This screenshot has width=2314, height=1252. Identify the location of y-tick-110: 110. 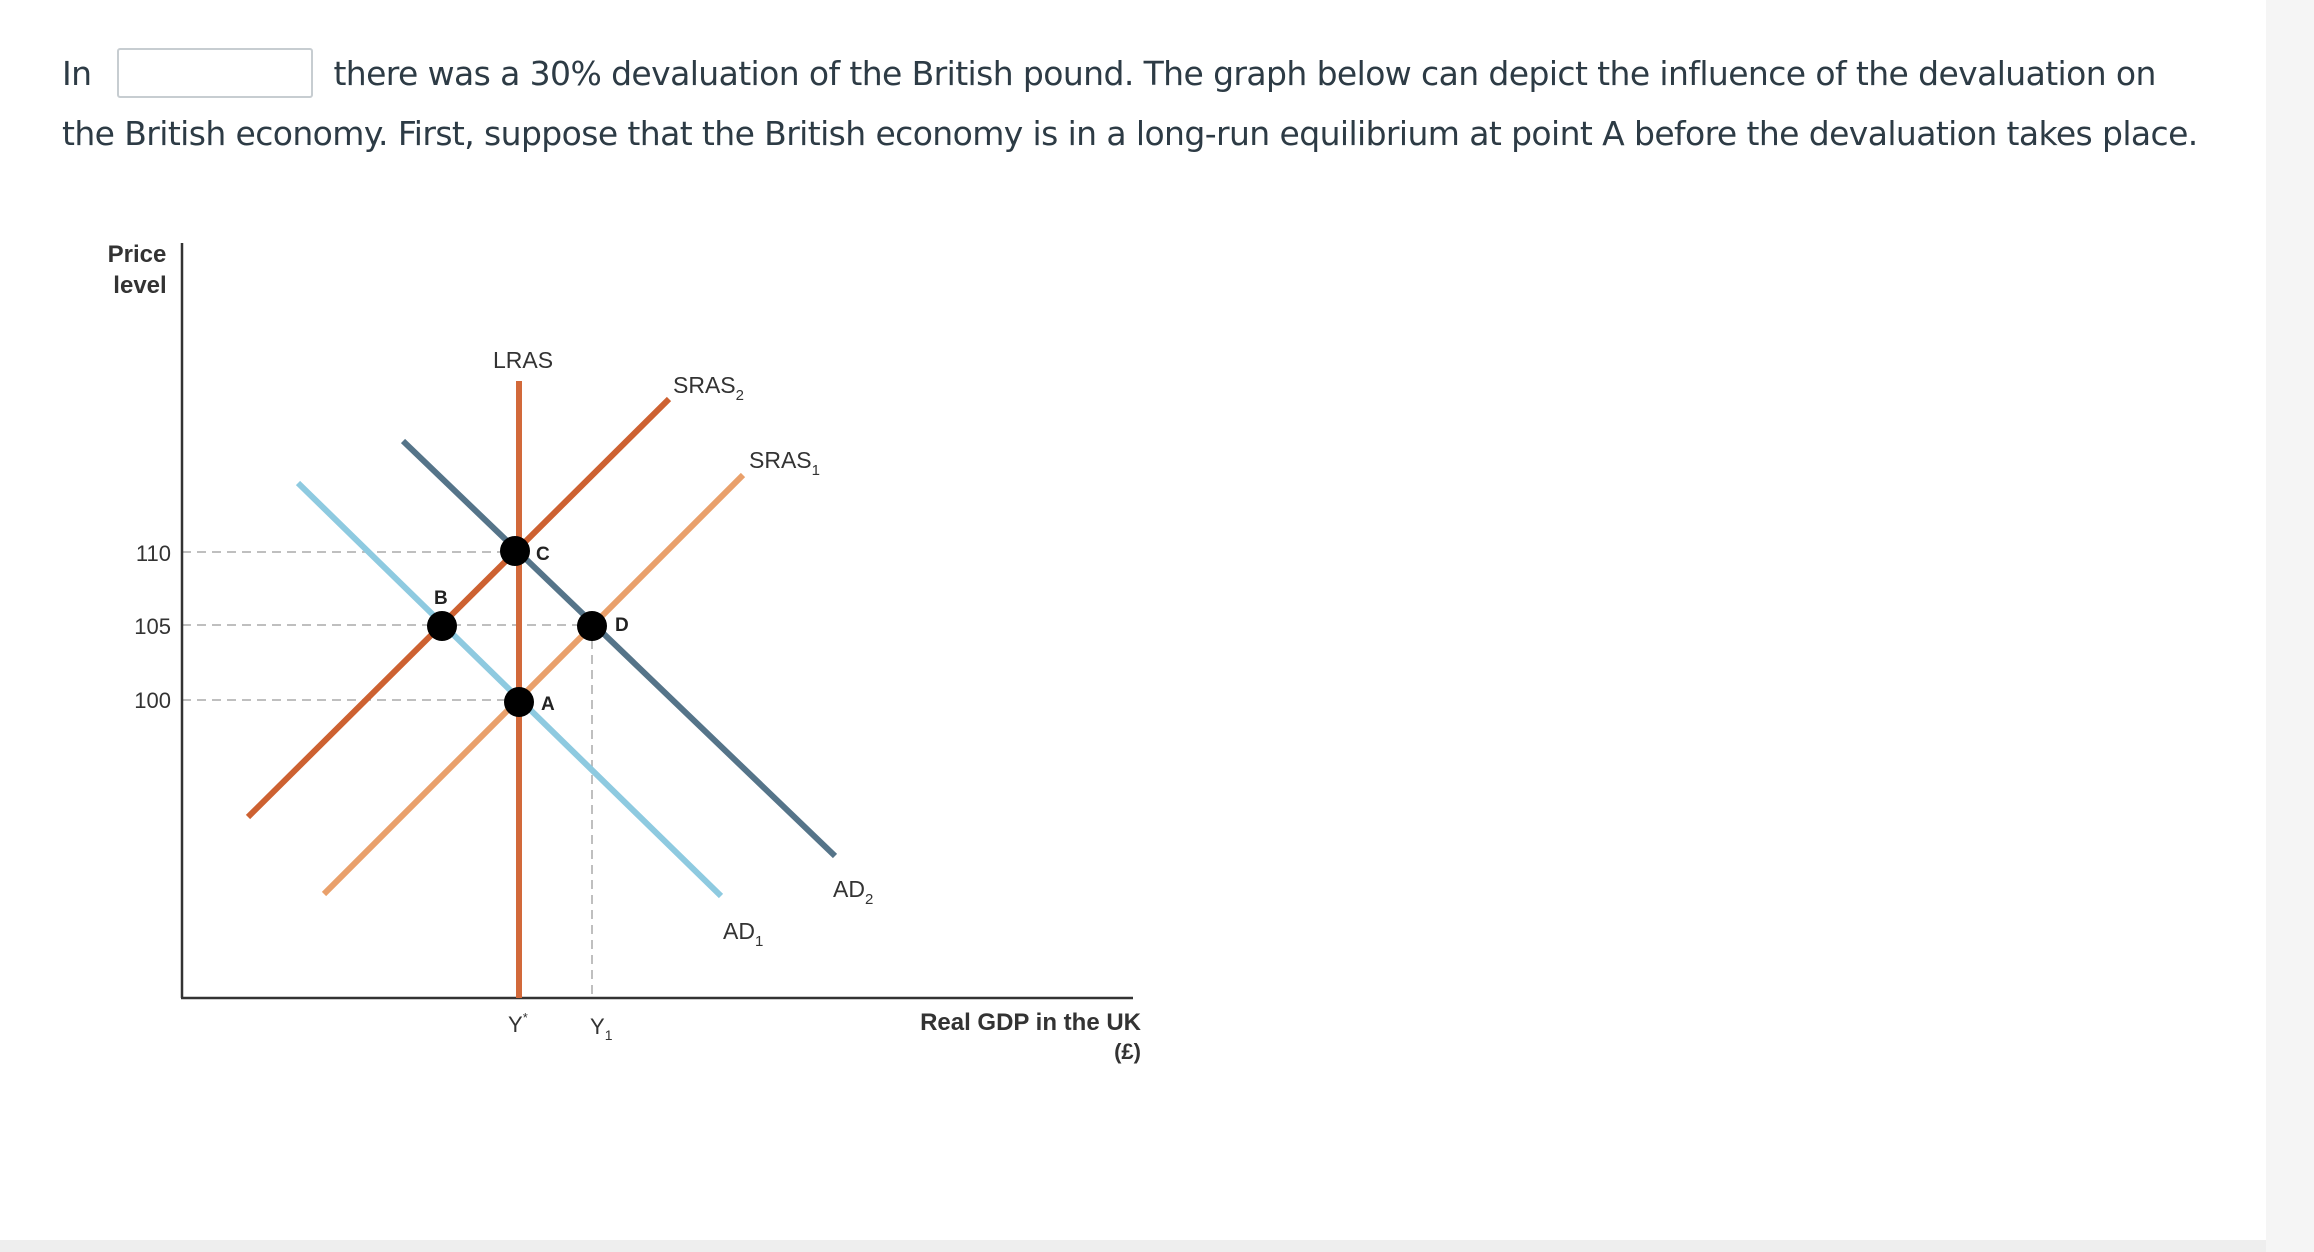
(153, 553).